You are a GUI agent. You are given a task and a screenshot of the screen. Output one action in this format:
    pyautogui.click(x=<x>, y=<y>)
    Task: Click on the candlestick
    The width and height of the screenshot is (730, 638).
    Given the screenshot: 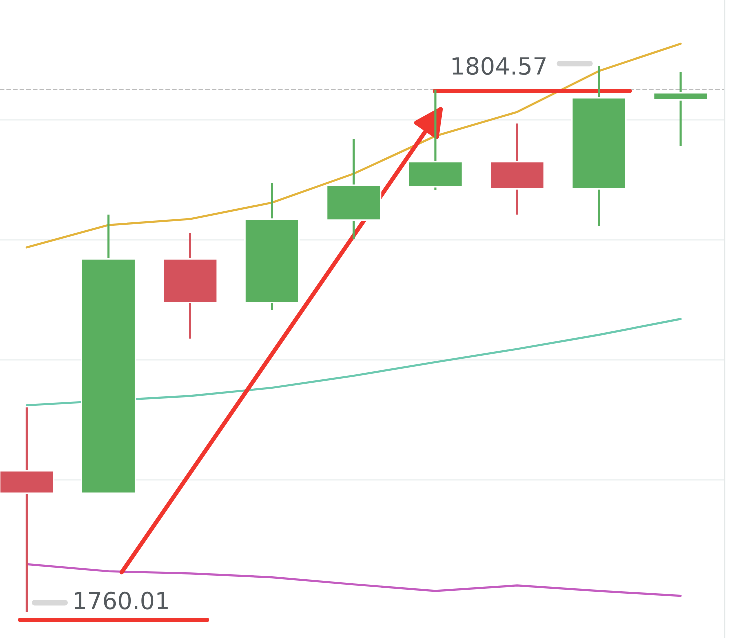 What is the action you would take?
    pyautogui.click(x=681, y=109)
    